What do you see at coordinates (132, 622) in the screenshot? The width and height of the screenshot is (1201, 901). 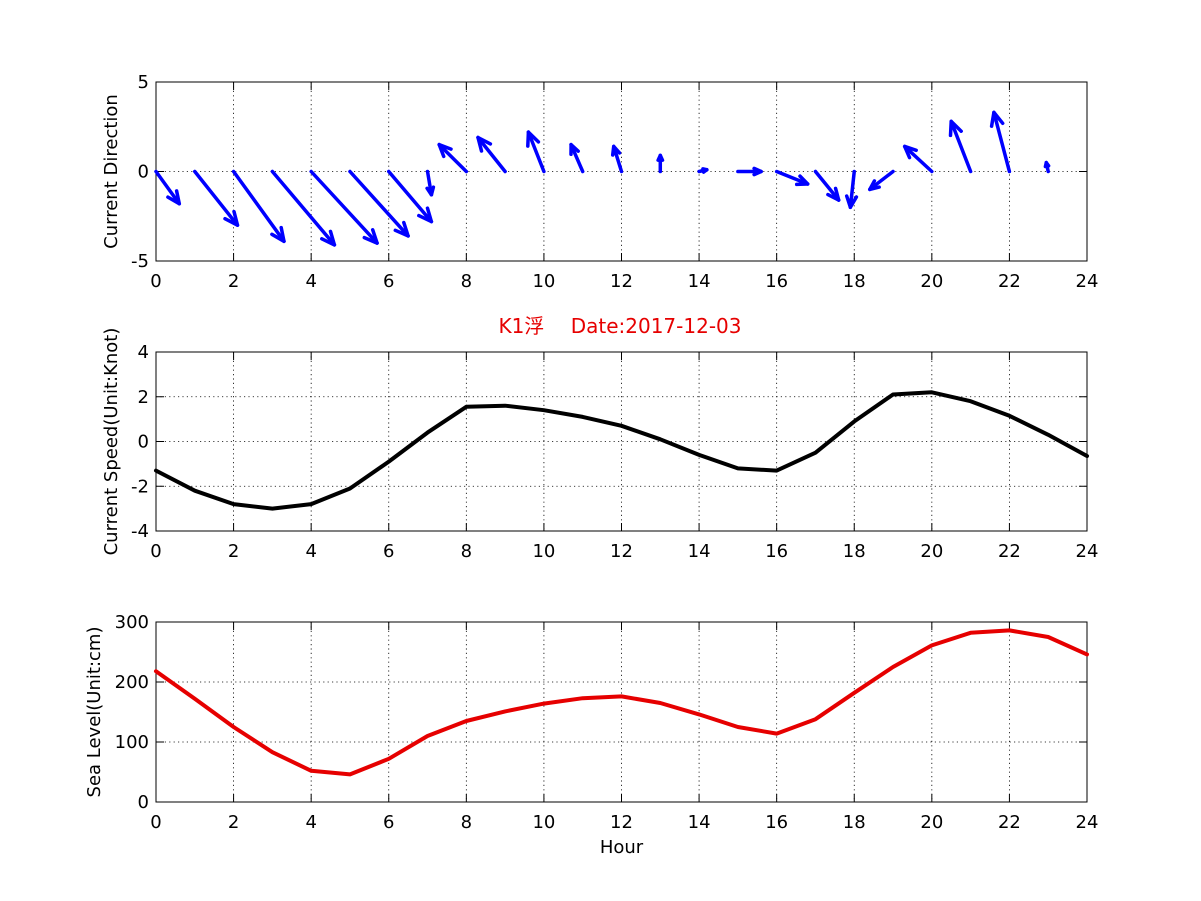 I see `y-tick-label: 300` at bounding box center [132, 622].